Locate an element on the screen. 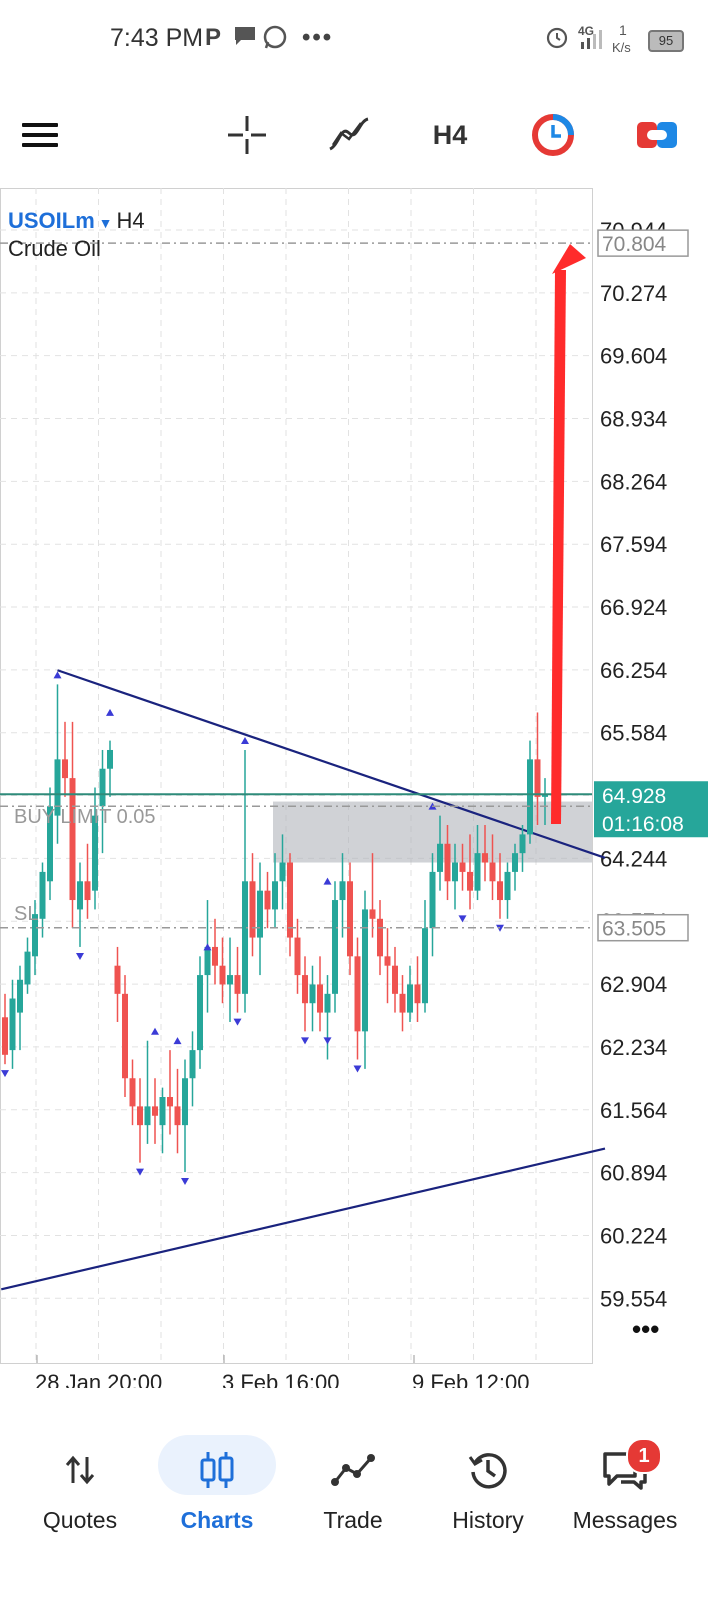  price-tick-label: 62.234 is located at coordinates (633, 1047).